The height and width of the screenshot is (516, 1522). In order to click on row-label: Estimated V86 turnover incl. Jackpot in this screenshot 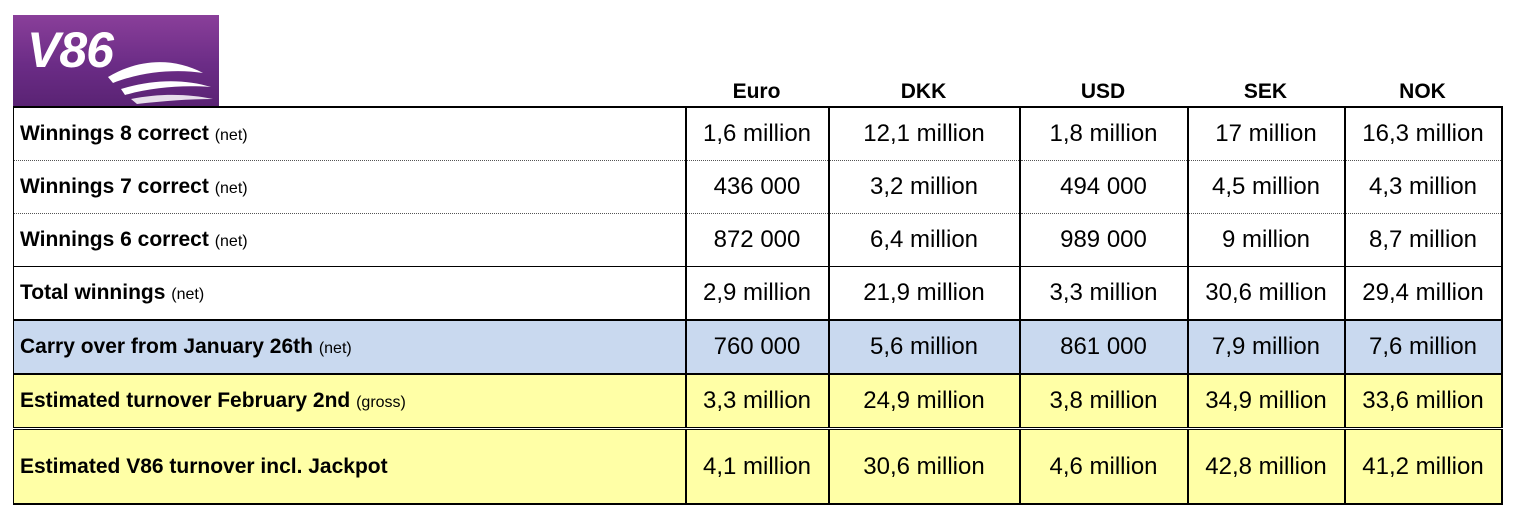, I will do `click(349, 466)`.